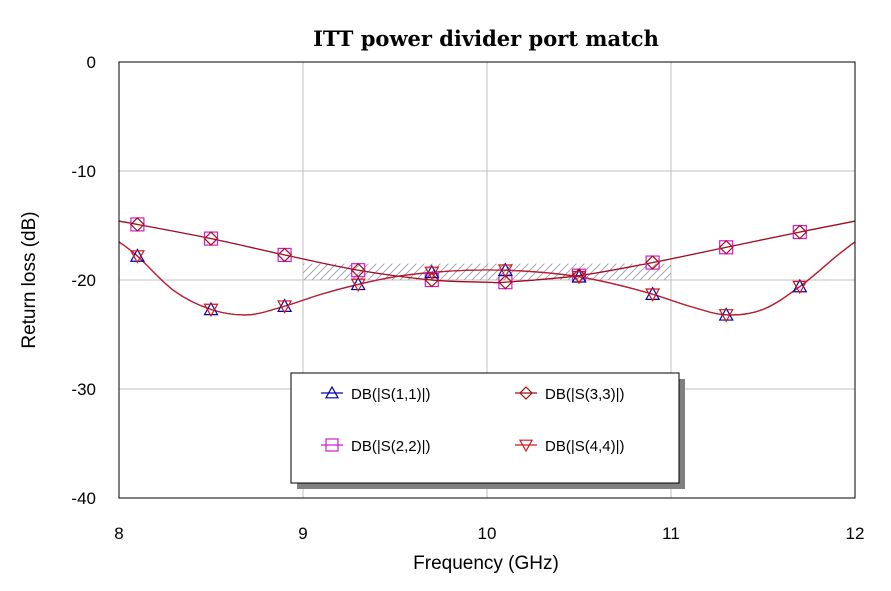 The width and height of the screenshot is (891, 591). I want to click on x-tick-label-2: 10, so click(487, 533).